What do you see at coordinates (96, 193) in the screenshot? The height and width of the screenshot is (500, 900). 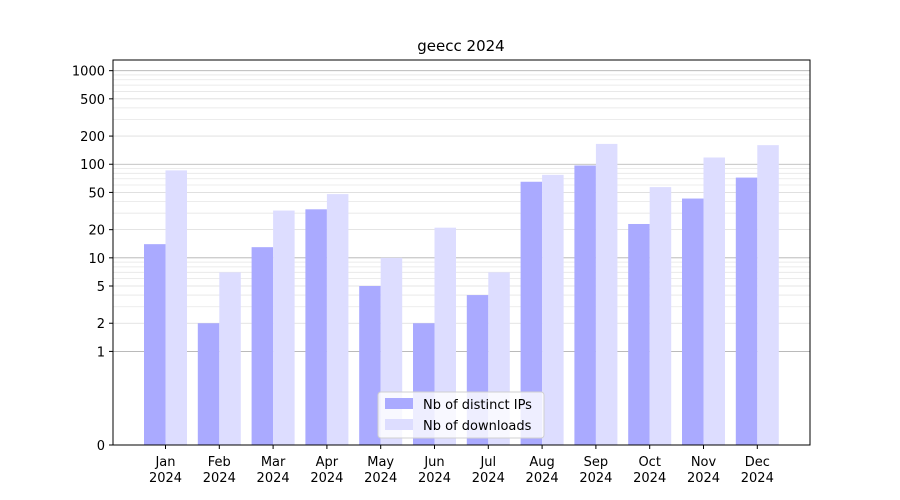 I see `y-tick-label: 50` at bounding box center [96, 193].